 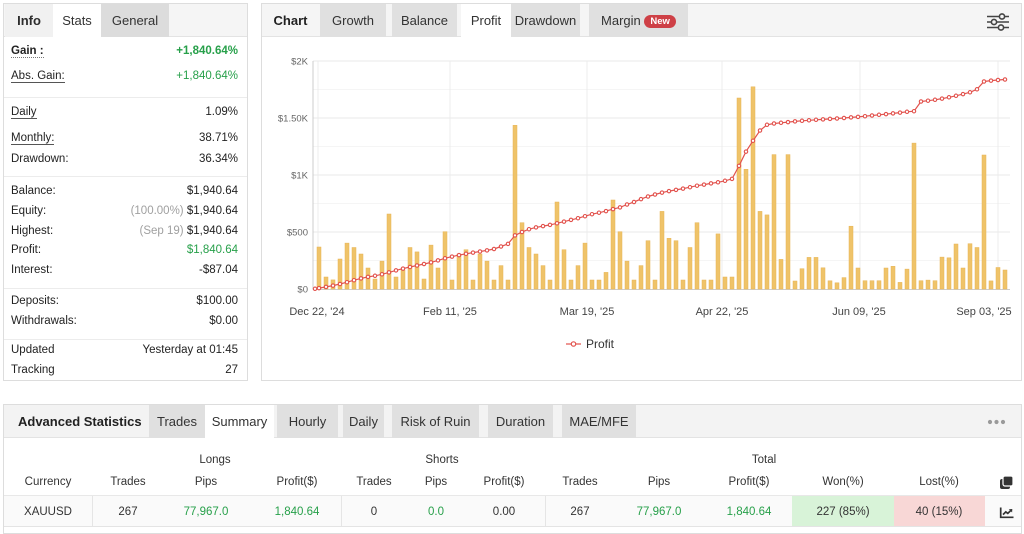 I want to click on svg-text: $1.50K, so click(x=293, y=119).